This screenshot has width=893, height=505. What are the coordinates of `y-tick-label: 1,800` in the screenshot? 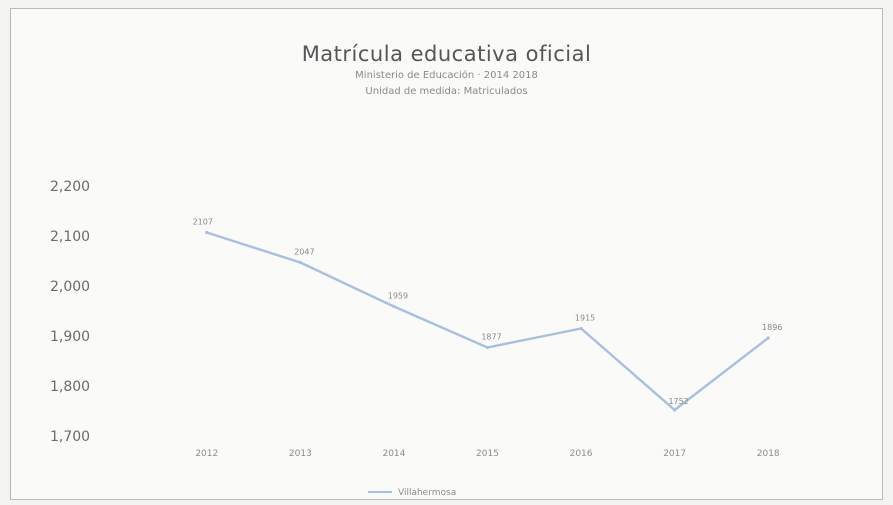 It's located at (70, 387).